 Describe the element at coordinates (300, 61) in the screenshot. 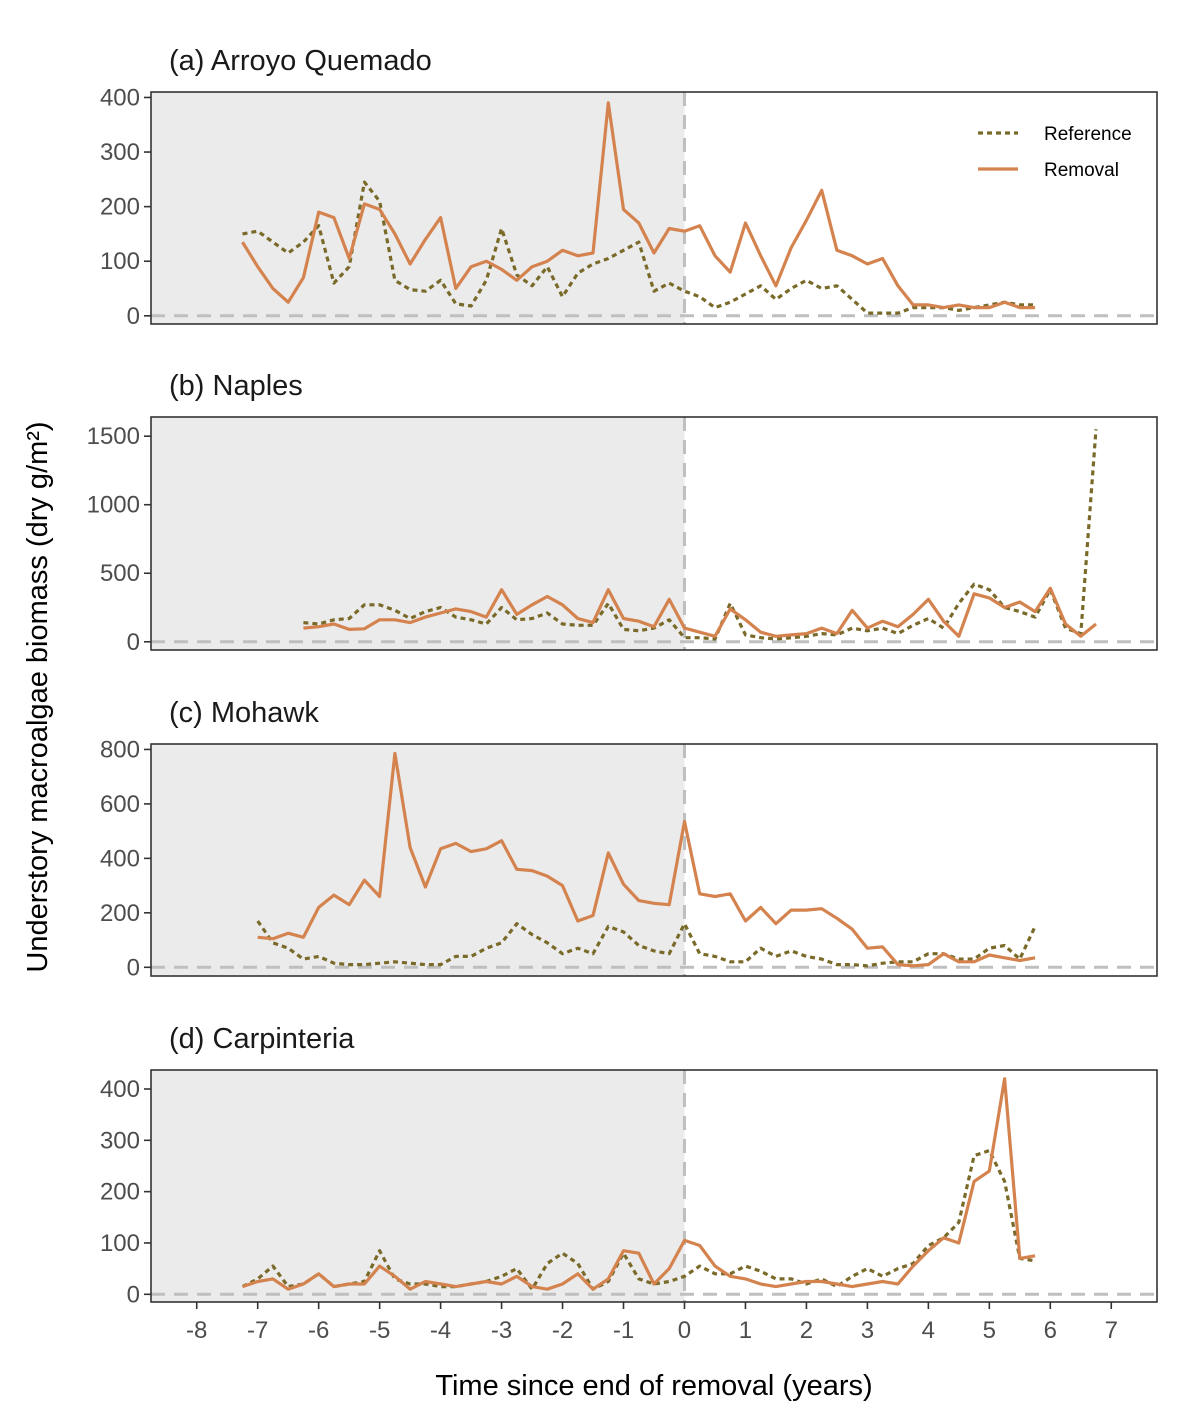

I see `panel-title: (a) Arroyo Quemado` at that location.